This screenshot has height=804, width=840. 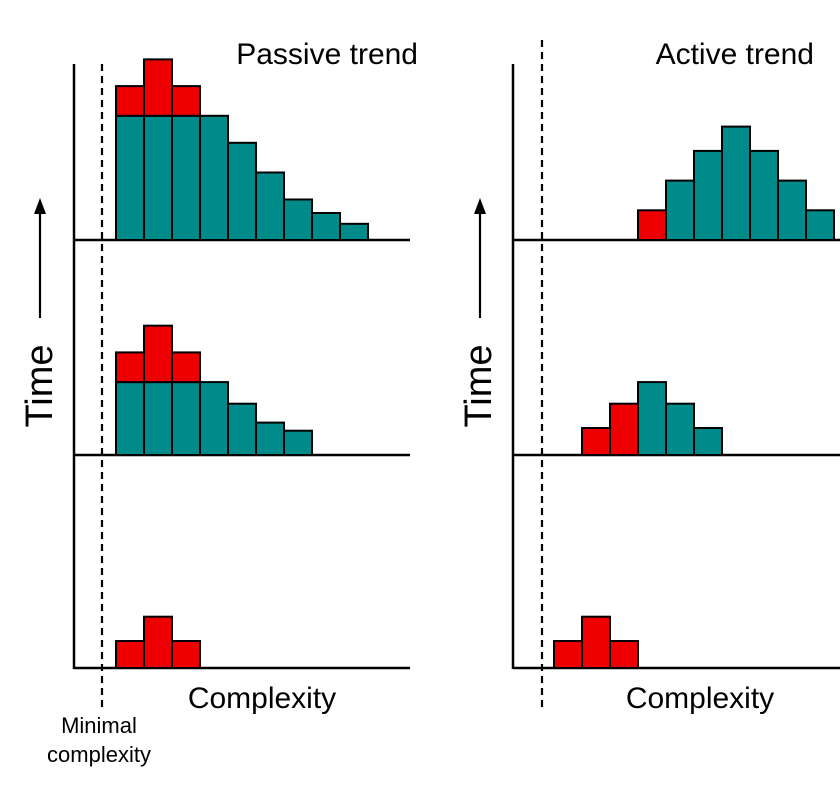 What do you see at coordinates (99, 725) in the screenshot?
I see `minimal-label-line1: Minimal` at bounding box center [99, 725].